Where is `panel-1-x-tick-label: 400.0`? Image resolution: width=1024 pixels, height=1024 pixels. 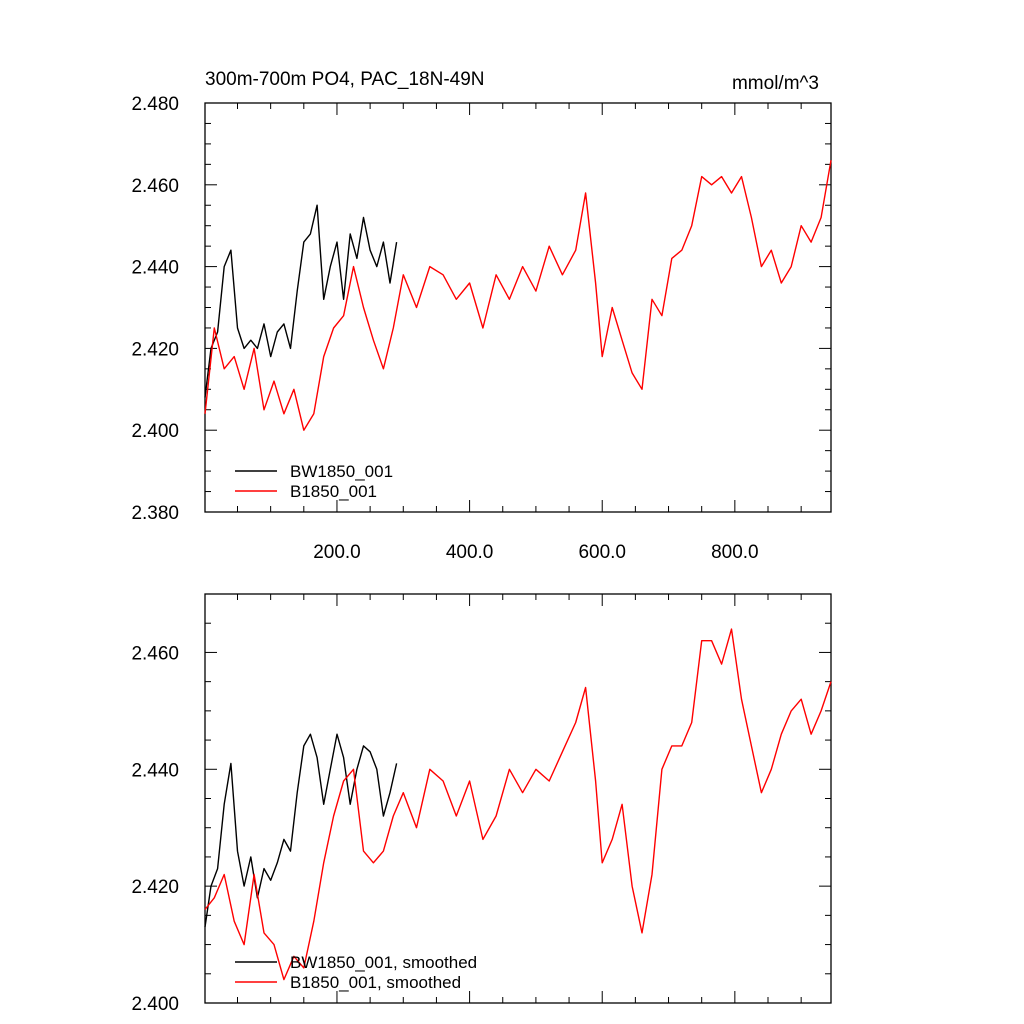 panel-1-x-tick-label: 400.0 is located at coordinates (470, 552).